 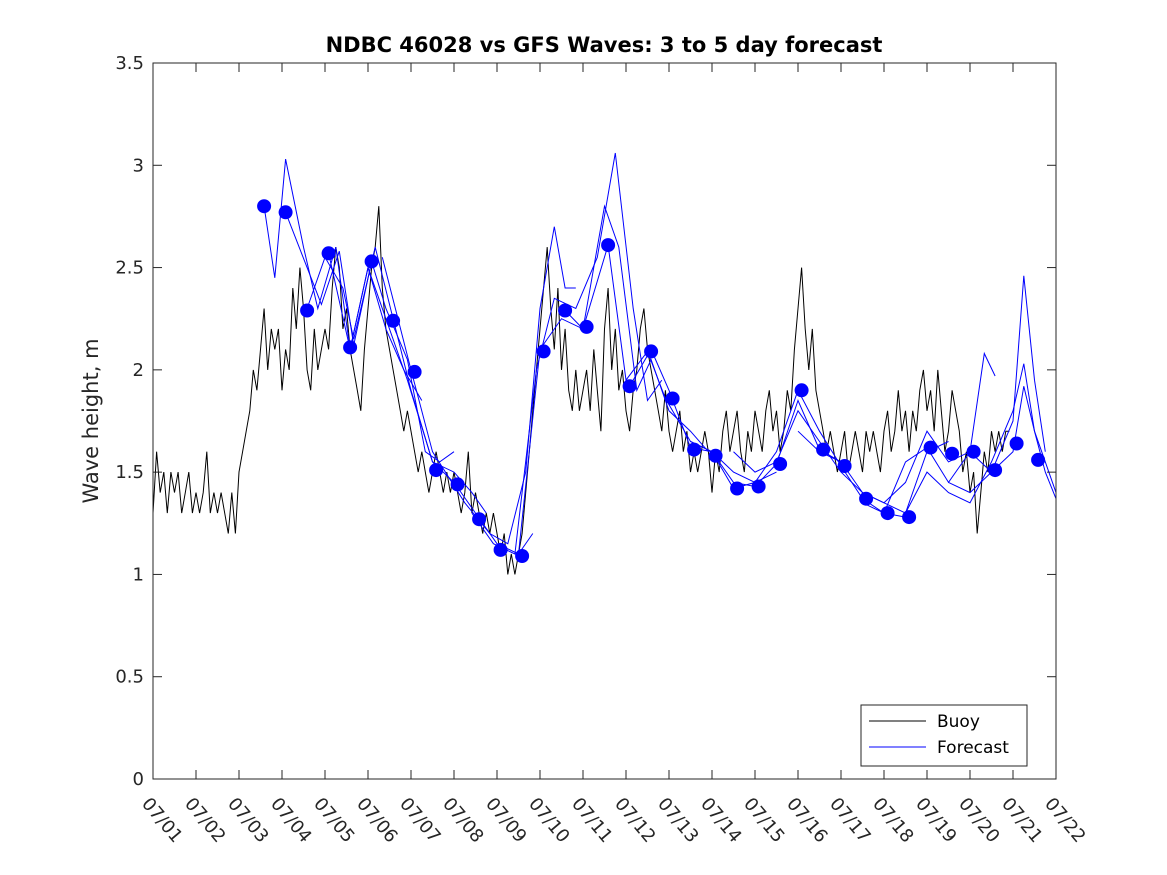 What do you see at coordinates (138, 165) in the screenshot?
I see `y-tick-label: 3` at bounding box center [138, 165].